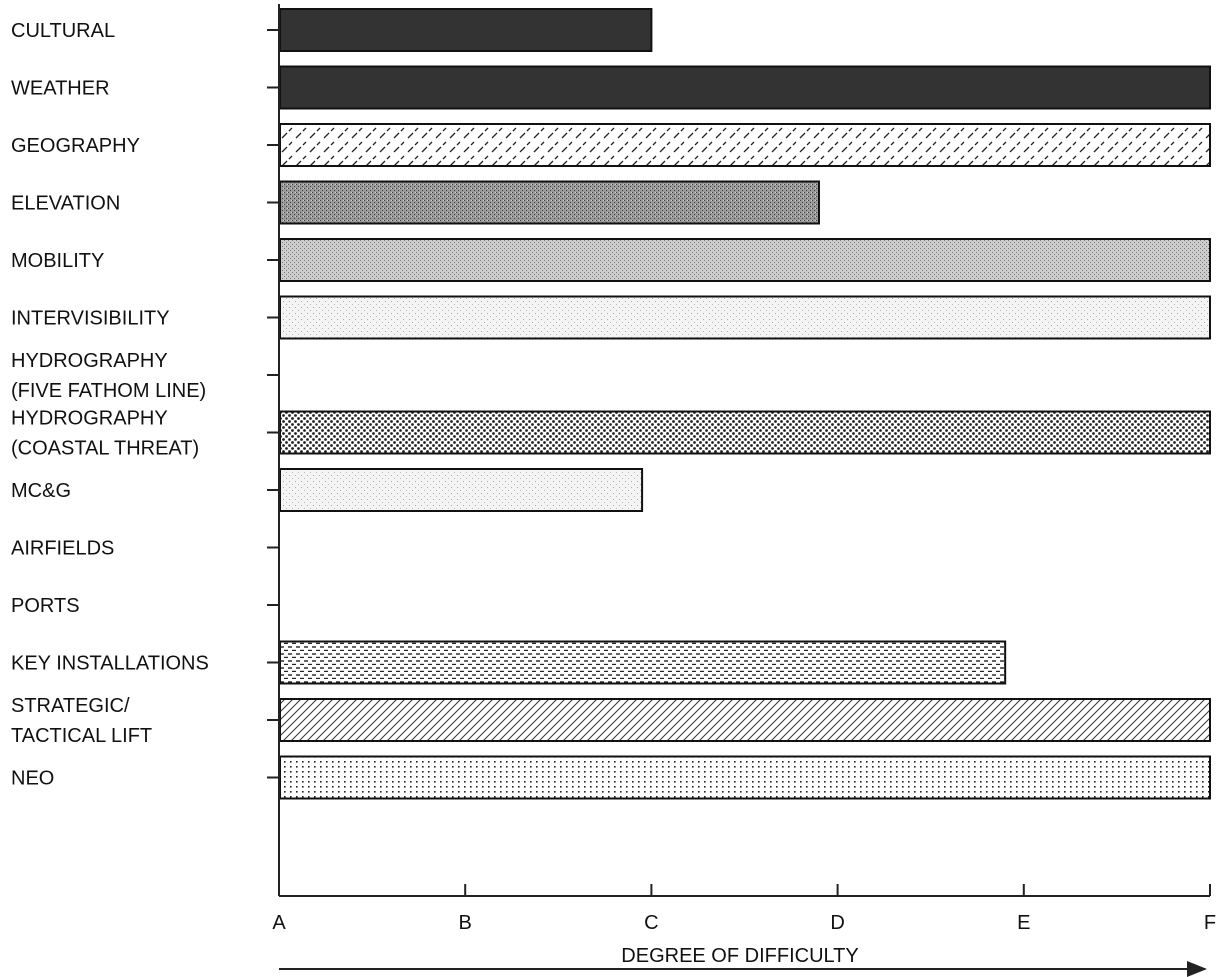 Image resolution: width=1216 pixels, height=977 pixels. What do you see at coordinates (62, 549) in the screenshot?
I see `category-label-airfields: AIRFIELDS` at bounding box center [62, 549].